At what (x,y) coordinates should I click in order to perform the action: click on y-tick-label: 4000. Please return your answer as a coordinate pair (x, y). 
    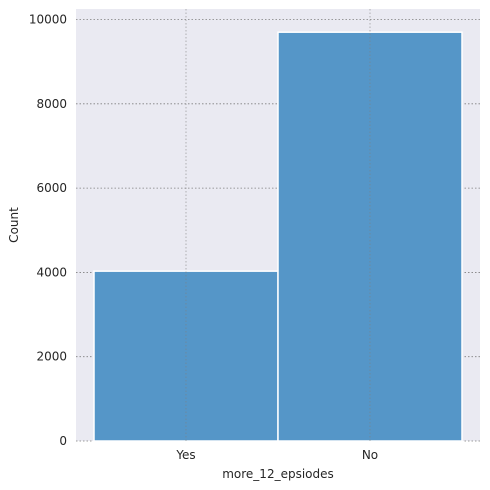
    Looking at the image, I should click on (51, 272).